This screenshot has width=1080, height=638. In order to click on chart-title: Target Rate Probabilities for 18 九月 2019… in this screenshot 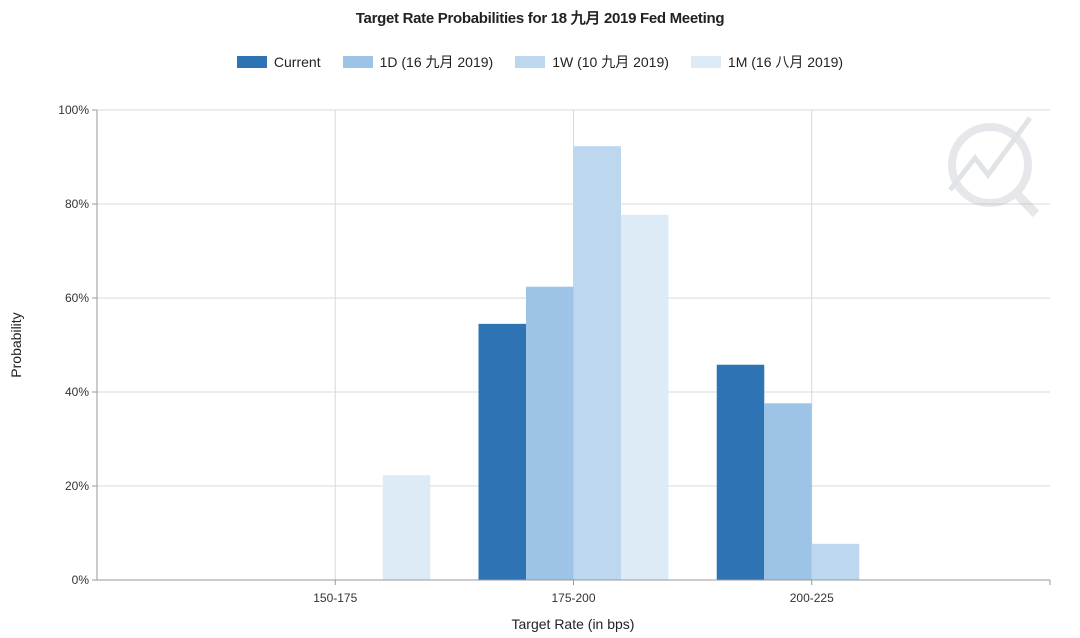, I will do `click(540, 18)`.